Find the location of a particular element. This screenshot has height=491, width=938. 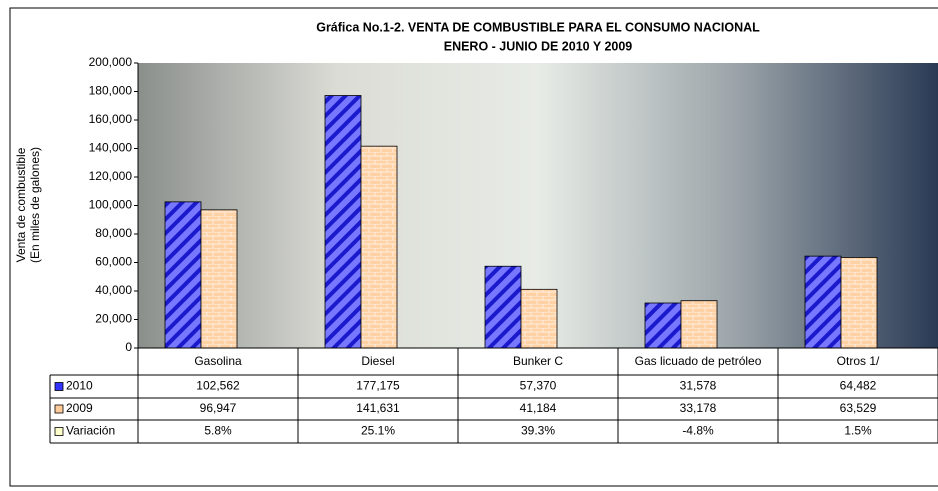

table-value: 141,631 is located at coordinates (378, 408).